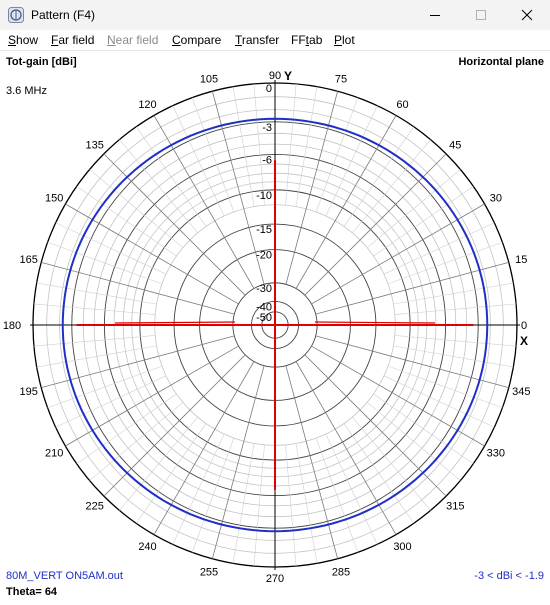 The height and width of the screenshot is (605, 550). What do you see at coordinates (275, 15) in the screenshot?
I see `title-bar: Pattern (F4)` at bounding box center [275, 15].